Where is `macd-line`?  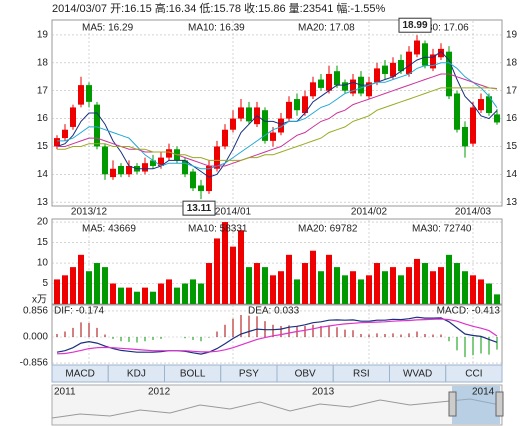
macd-line is located at coordinates (277, 336).